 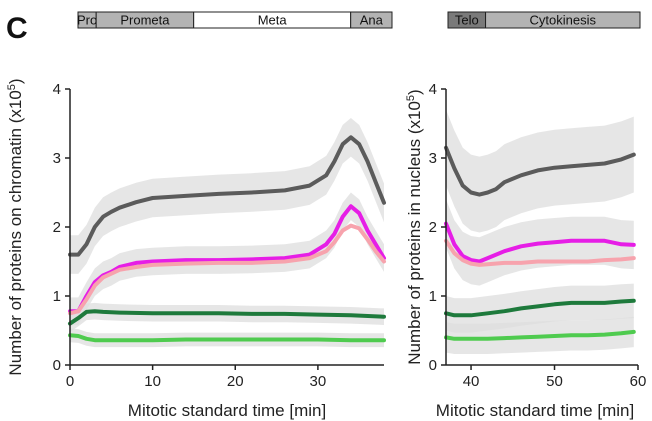 I want to click on phase-label-meta: Meta, so click(x=273, y=20).